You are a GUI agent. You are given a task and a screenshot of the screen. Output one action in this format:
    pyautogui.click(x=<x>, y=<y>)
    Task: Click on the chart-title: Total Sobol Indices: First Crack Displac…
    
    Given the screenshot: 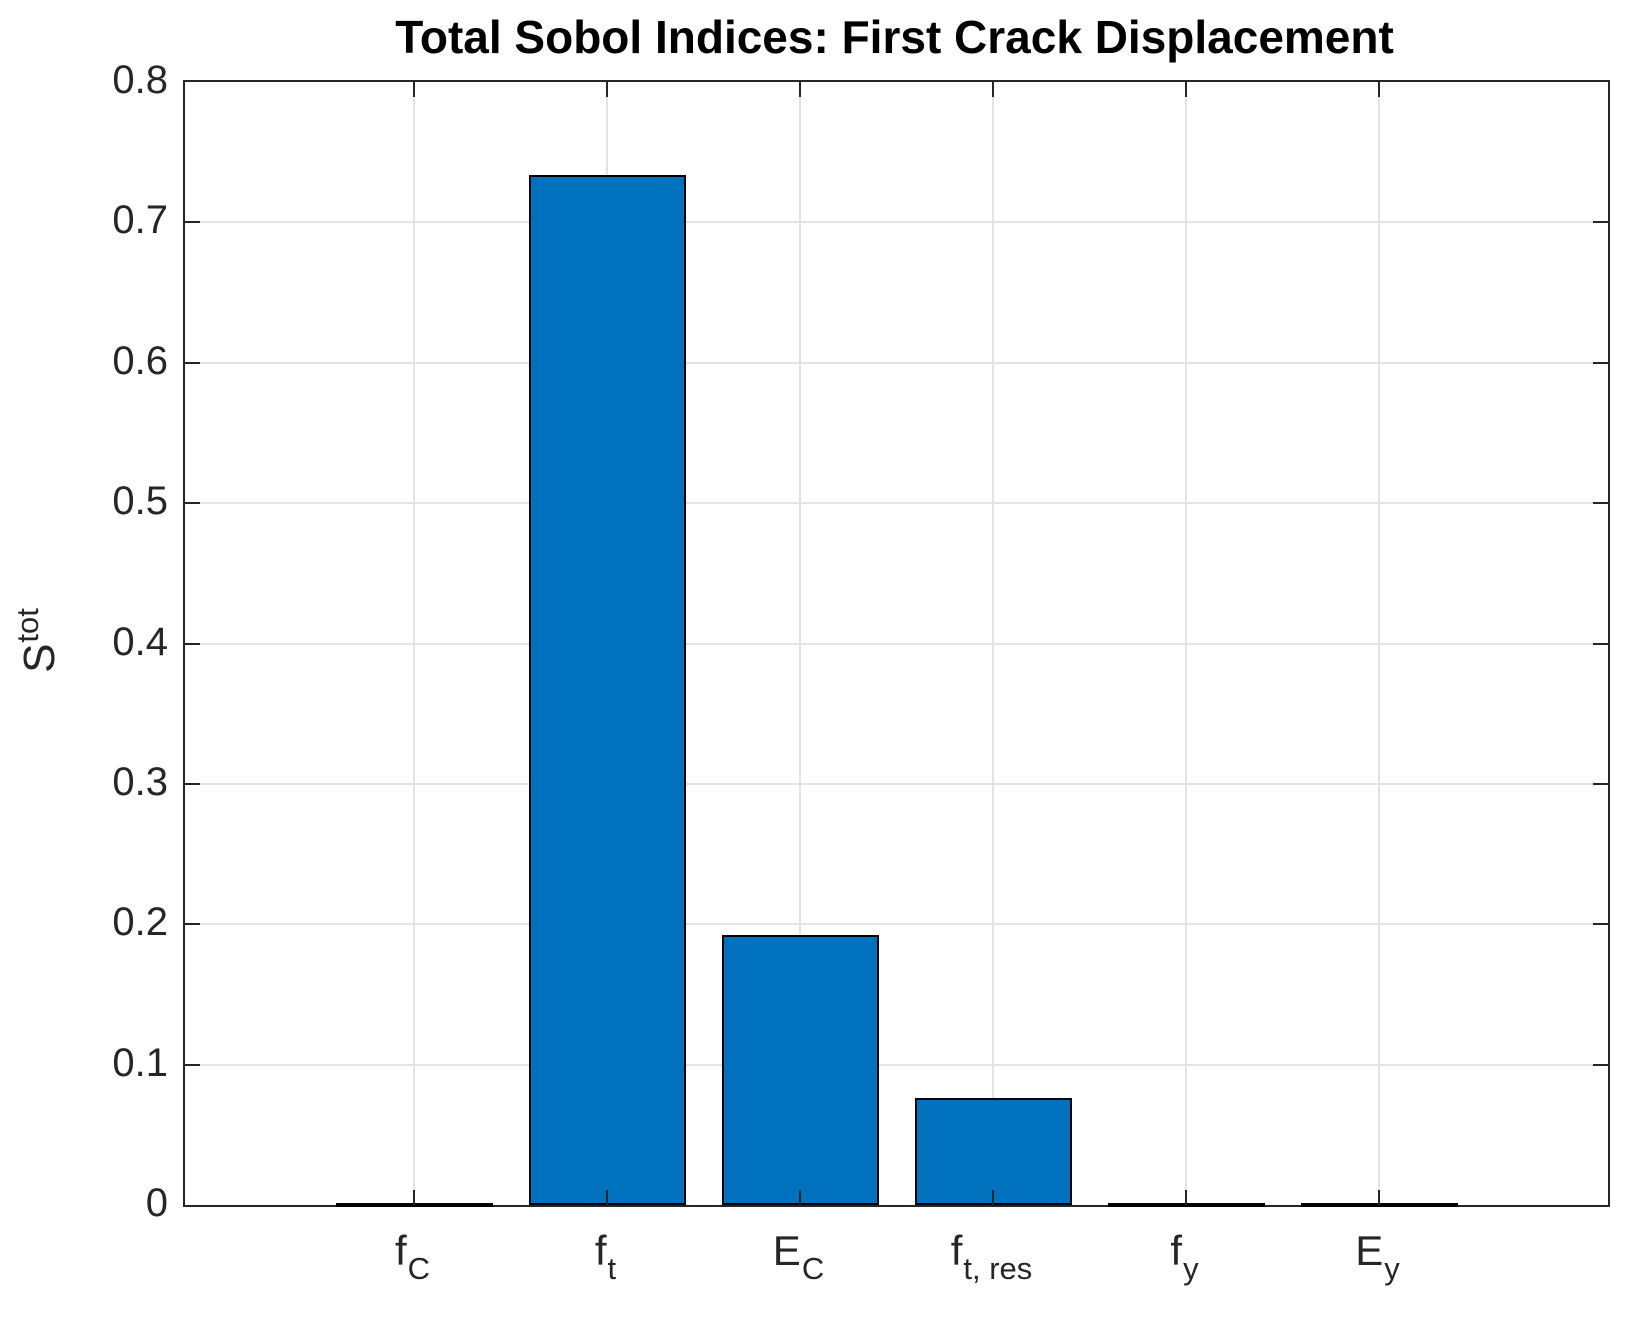 What is the action you would take?
    pyautogui.click(x=894, y=37)
    